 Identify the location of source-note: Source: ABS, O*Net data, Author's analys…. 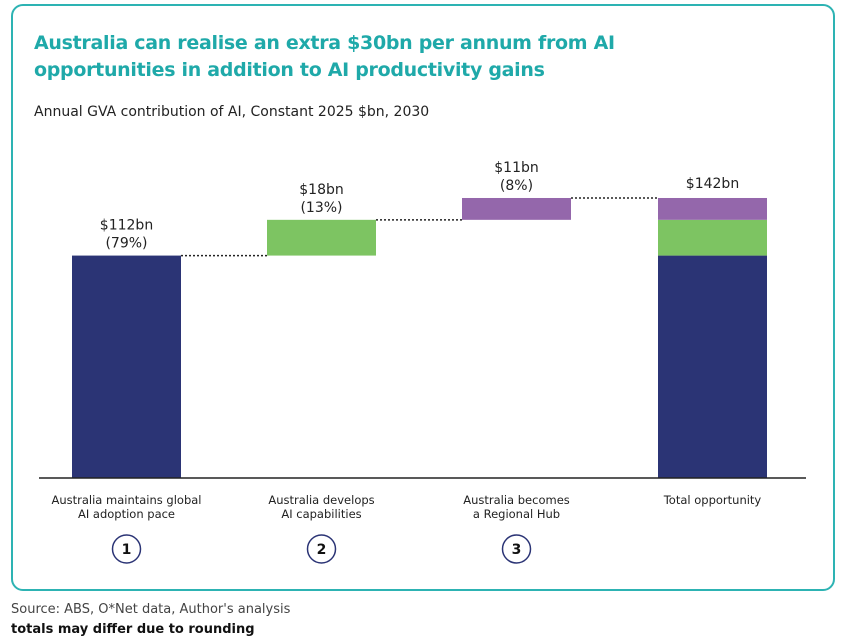
(151, 609).